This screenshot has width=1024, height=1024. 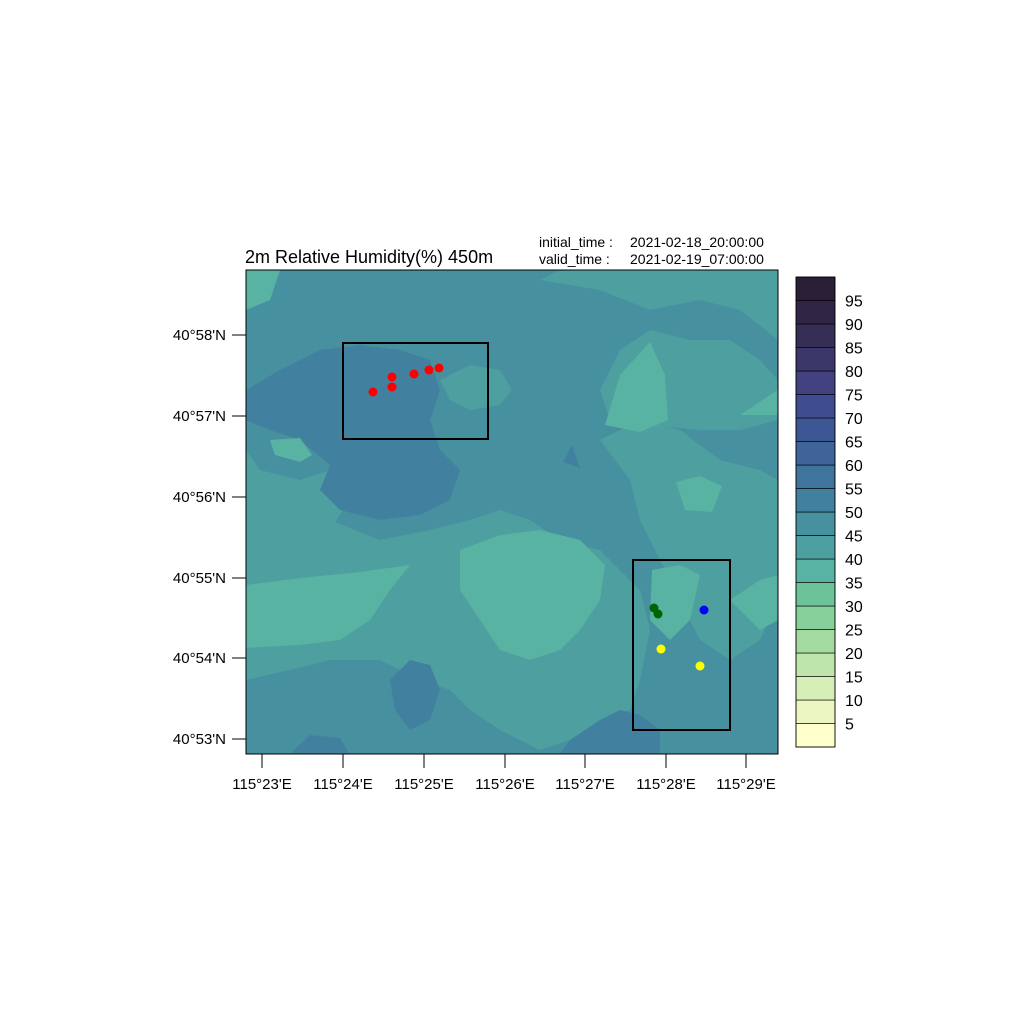 I want to click on region-box-northwest, so click(x=415, y=391).